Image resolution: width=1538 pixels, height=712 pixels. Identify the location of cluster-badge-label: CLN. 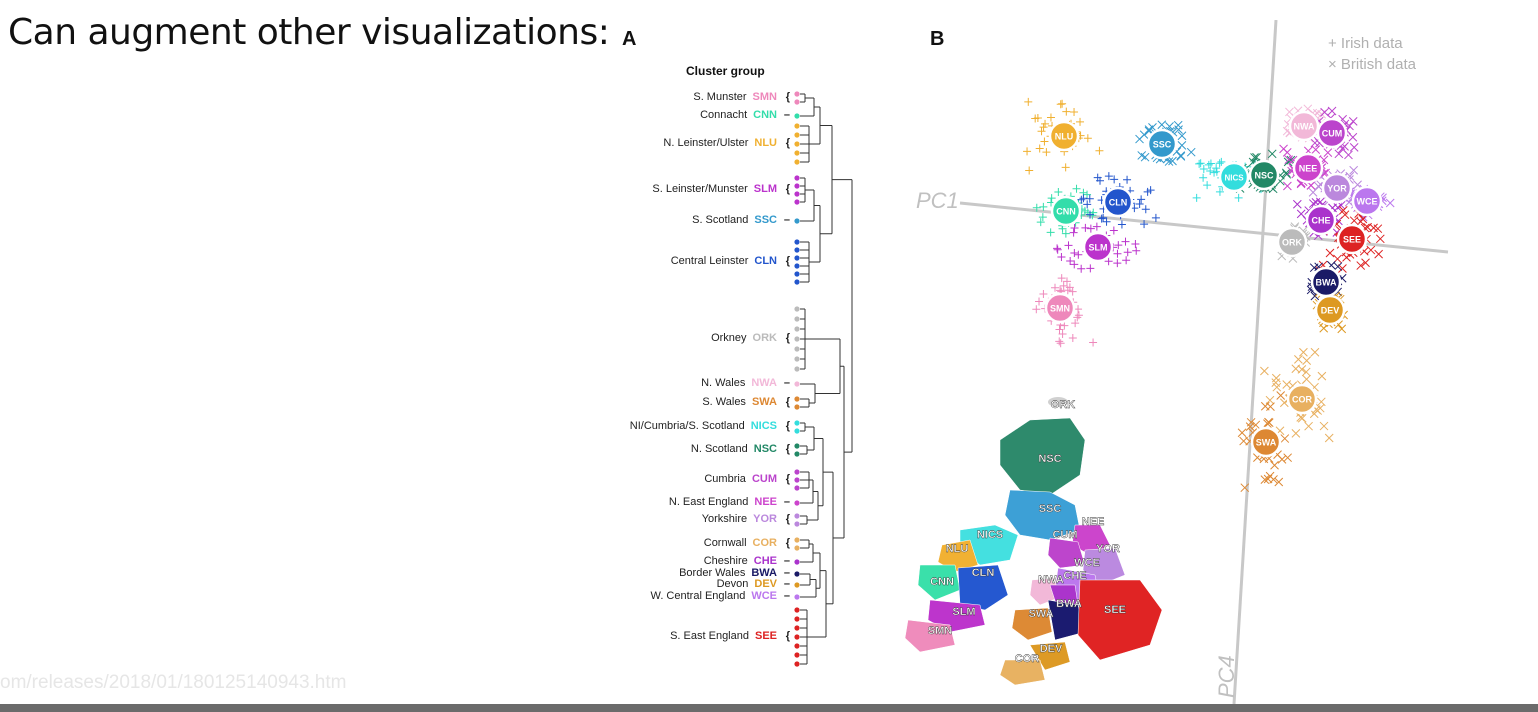
(1118, 203).